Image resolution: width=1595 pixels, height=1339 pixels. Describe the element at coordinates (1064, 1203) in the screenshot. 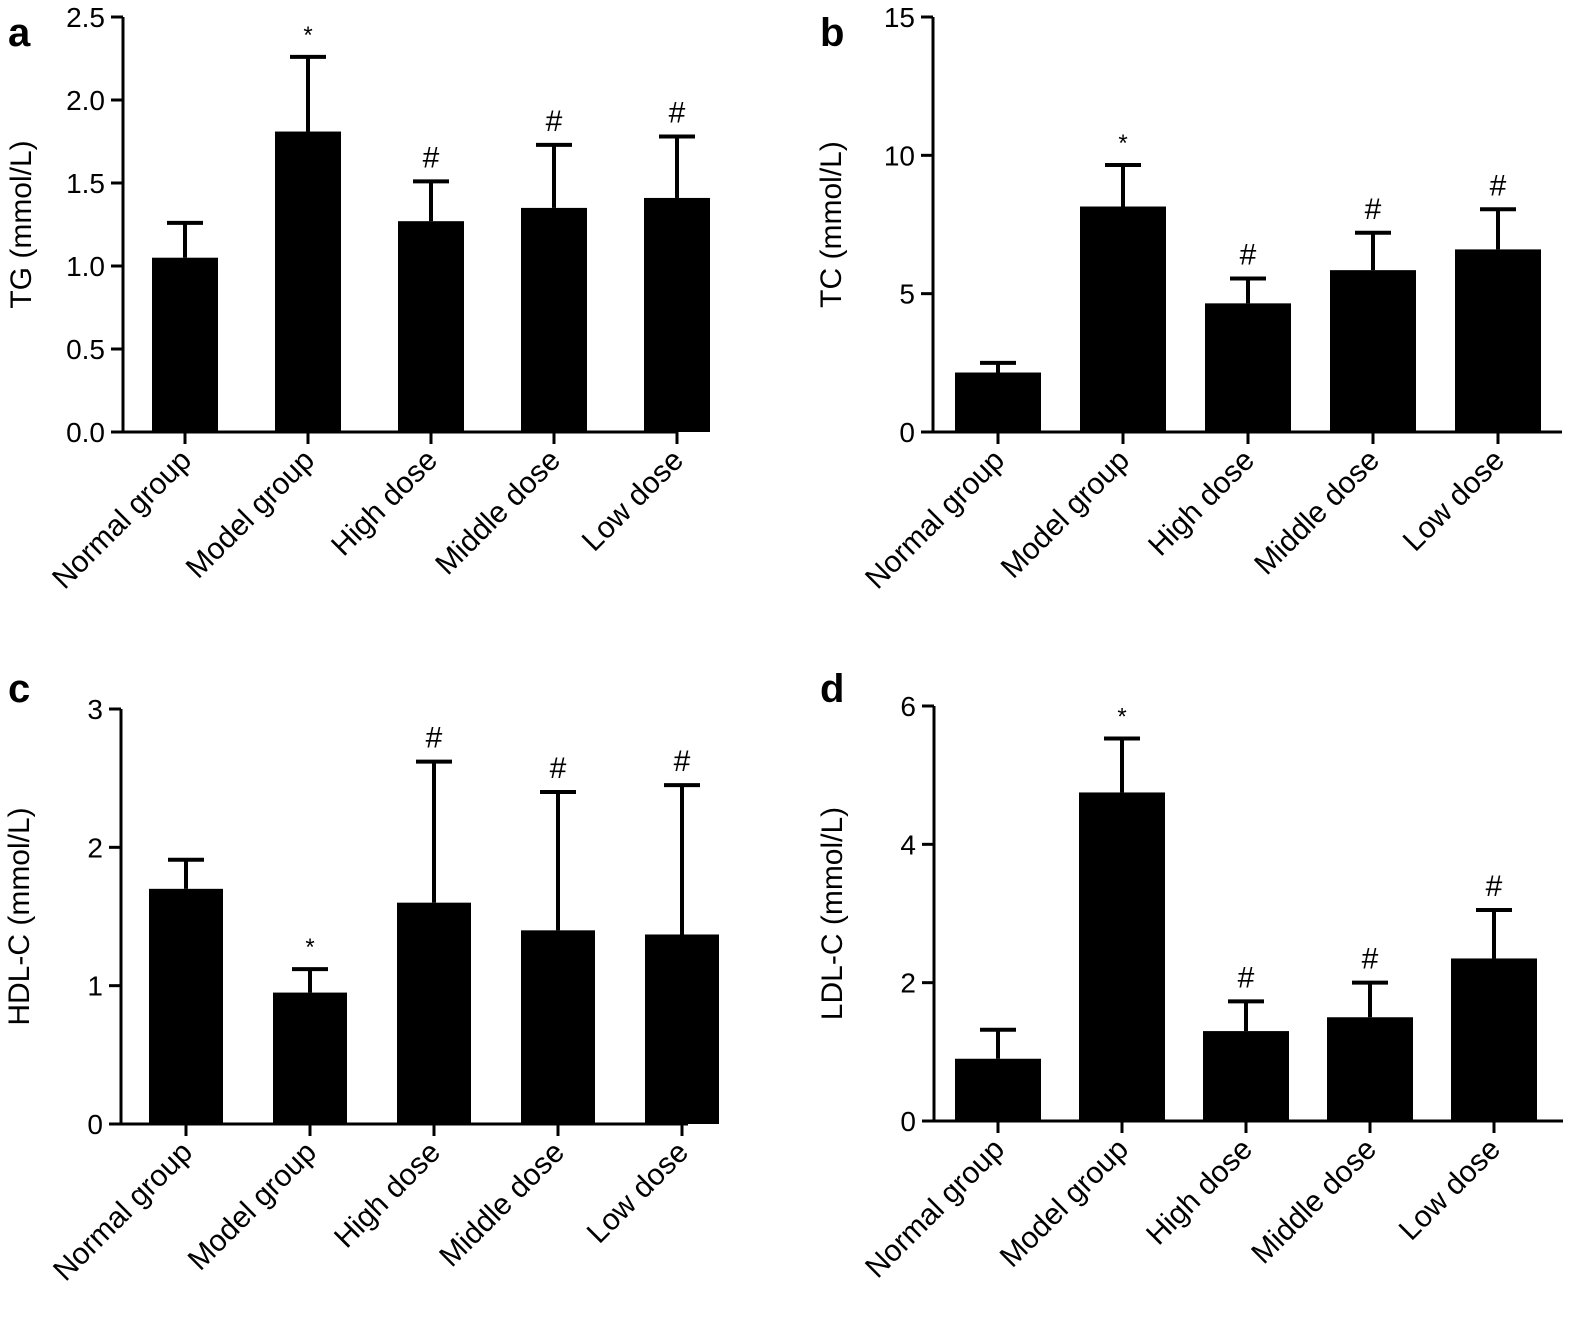

I see `panel-d-x-tick-label: Model group` at that location.